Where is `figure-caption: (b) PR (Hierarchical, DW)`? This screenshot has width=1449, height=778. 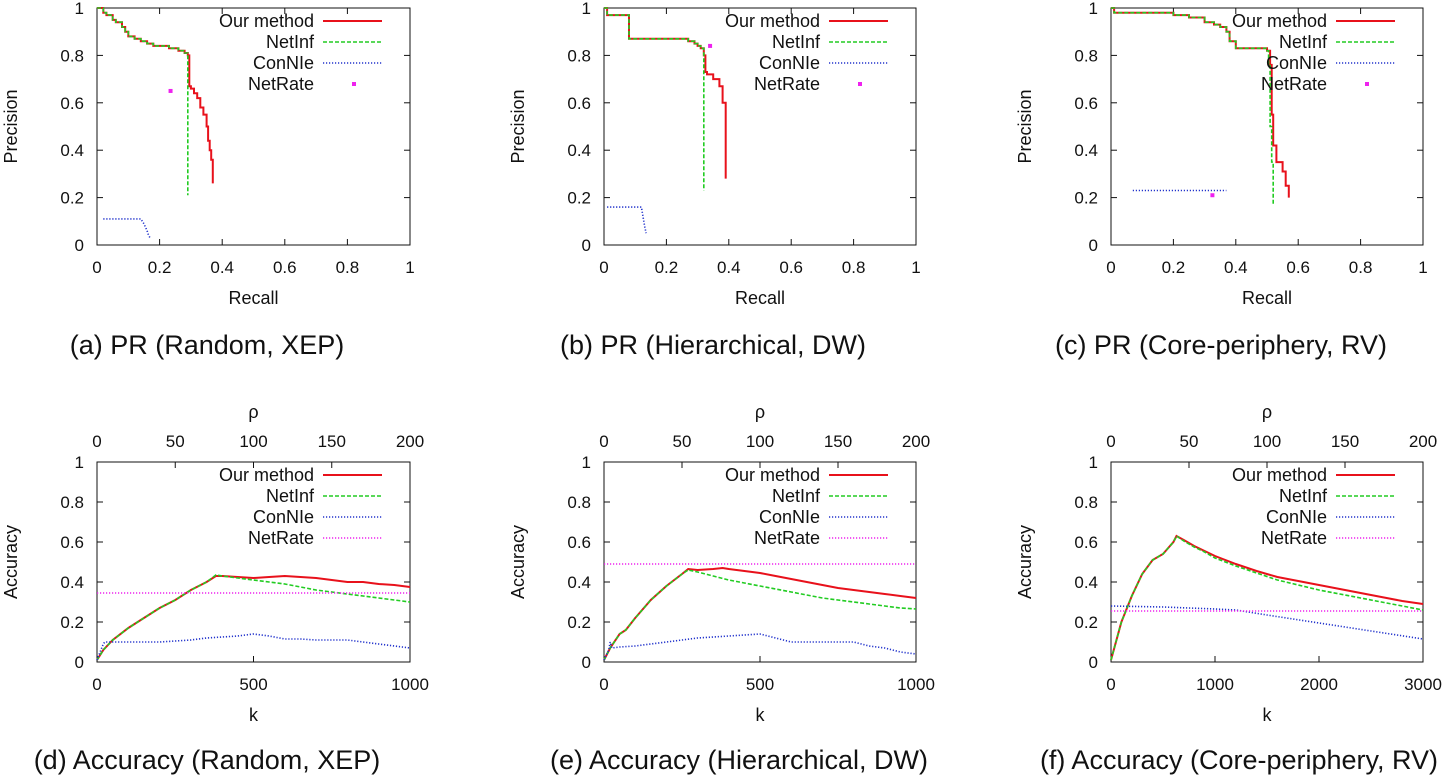
figure-caption: (b) PR (Hierarchical, DW) is located at coordinates (713, 345).